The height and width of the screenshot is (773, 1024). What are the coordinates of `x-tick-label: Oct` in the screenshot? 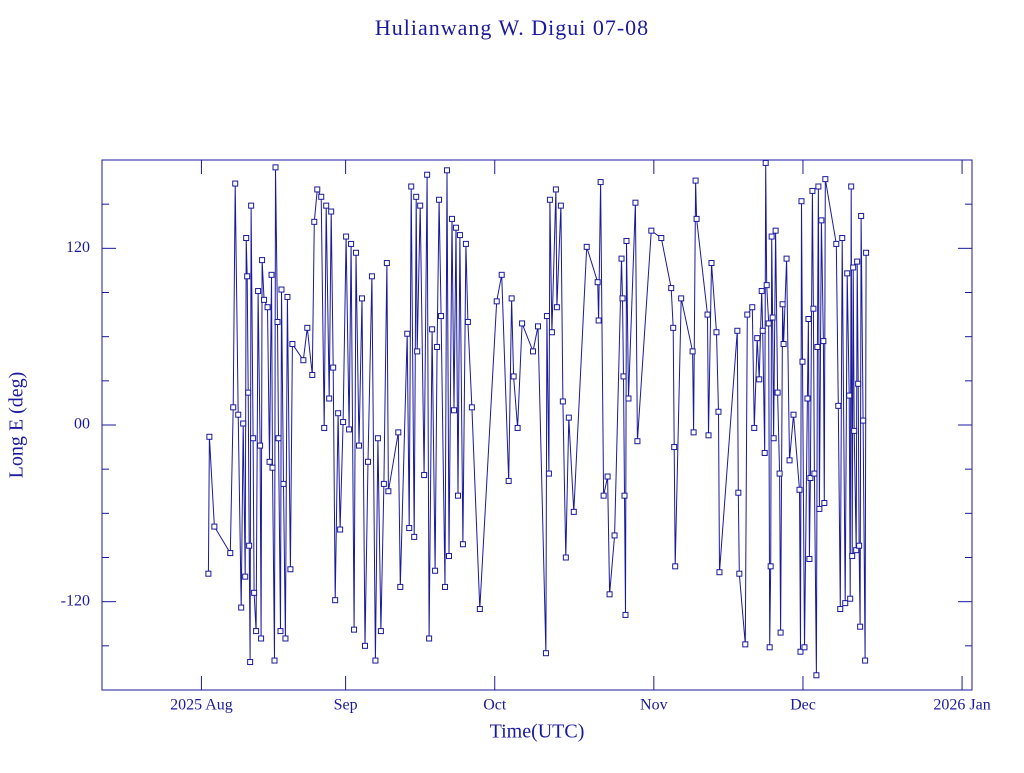 It's located at (495, 705).